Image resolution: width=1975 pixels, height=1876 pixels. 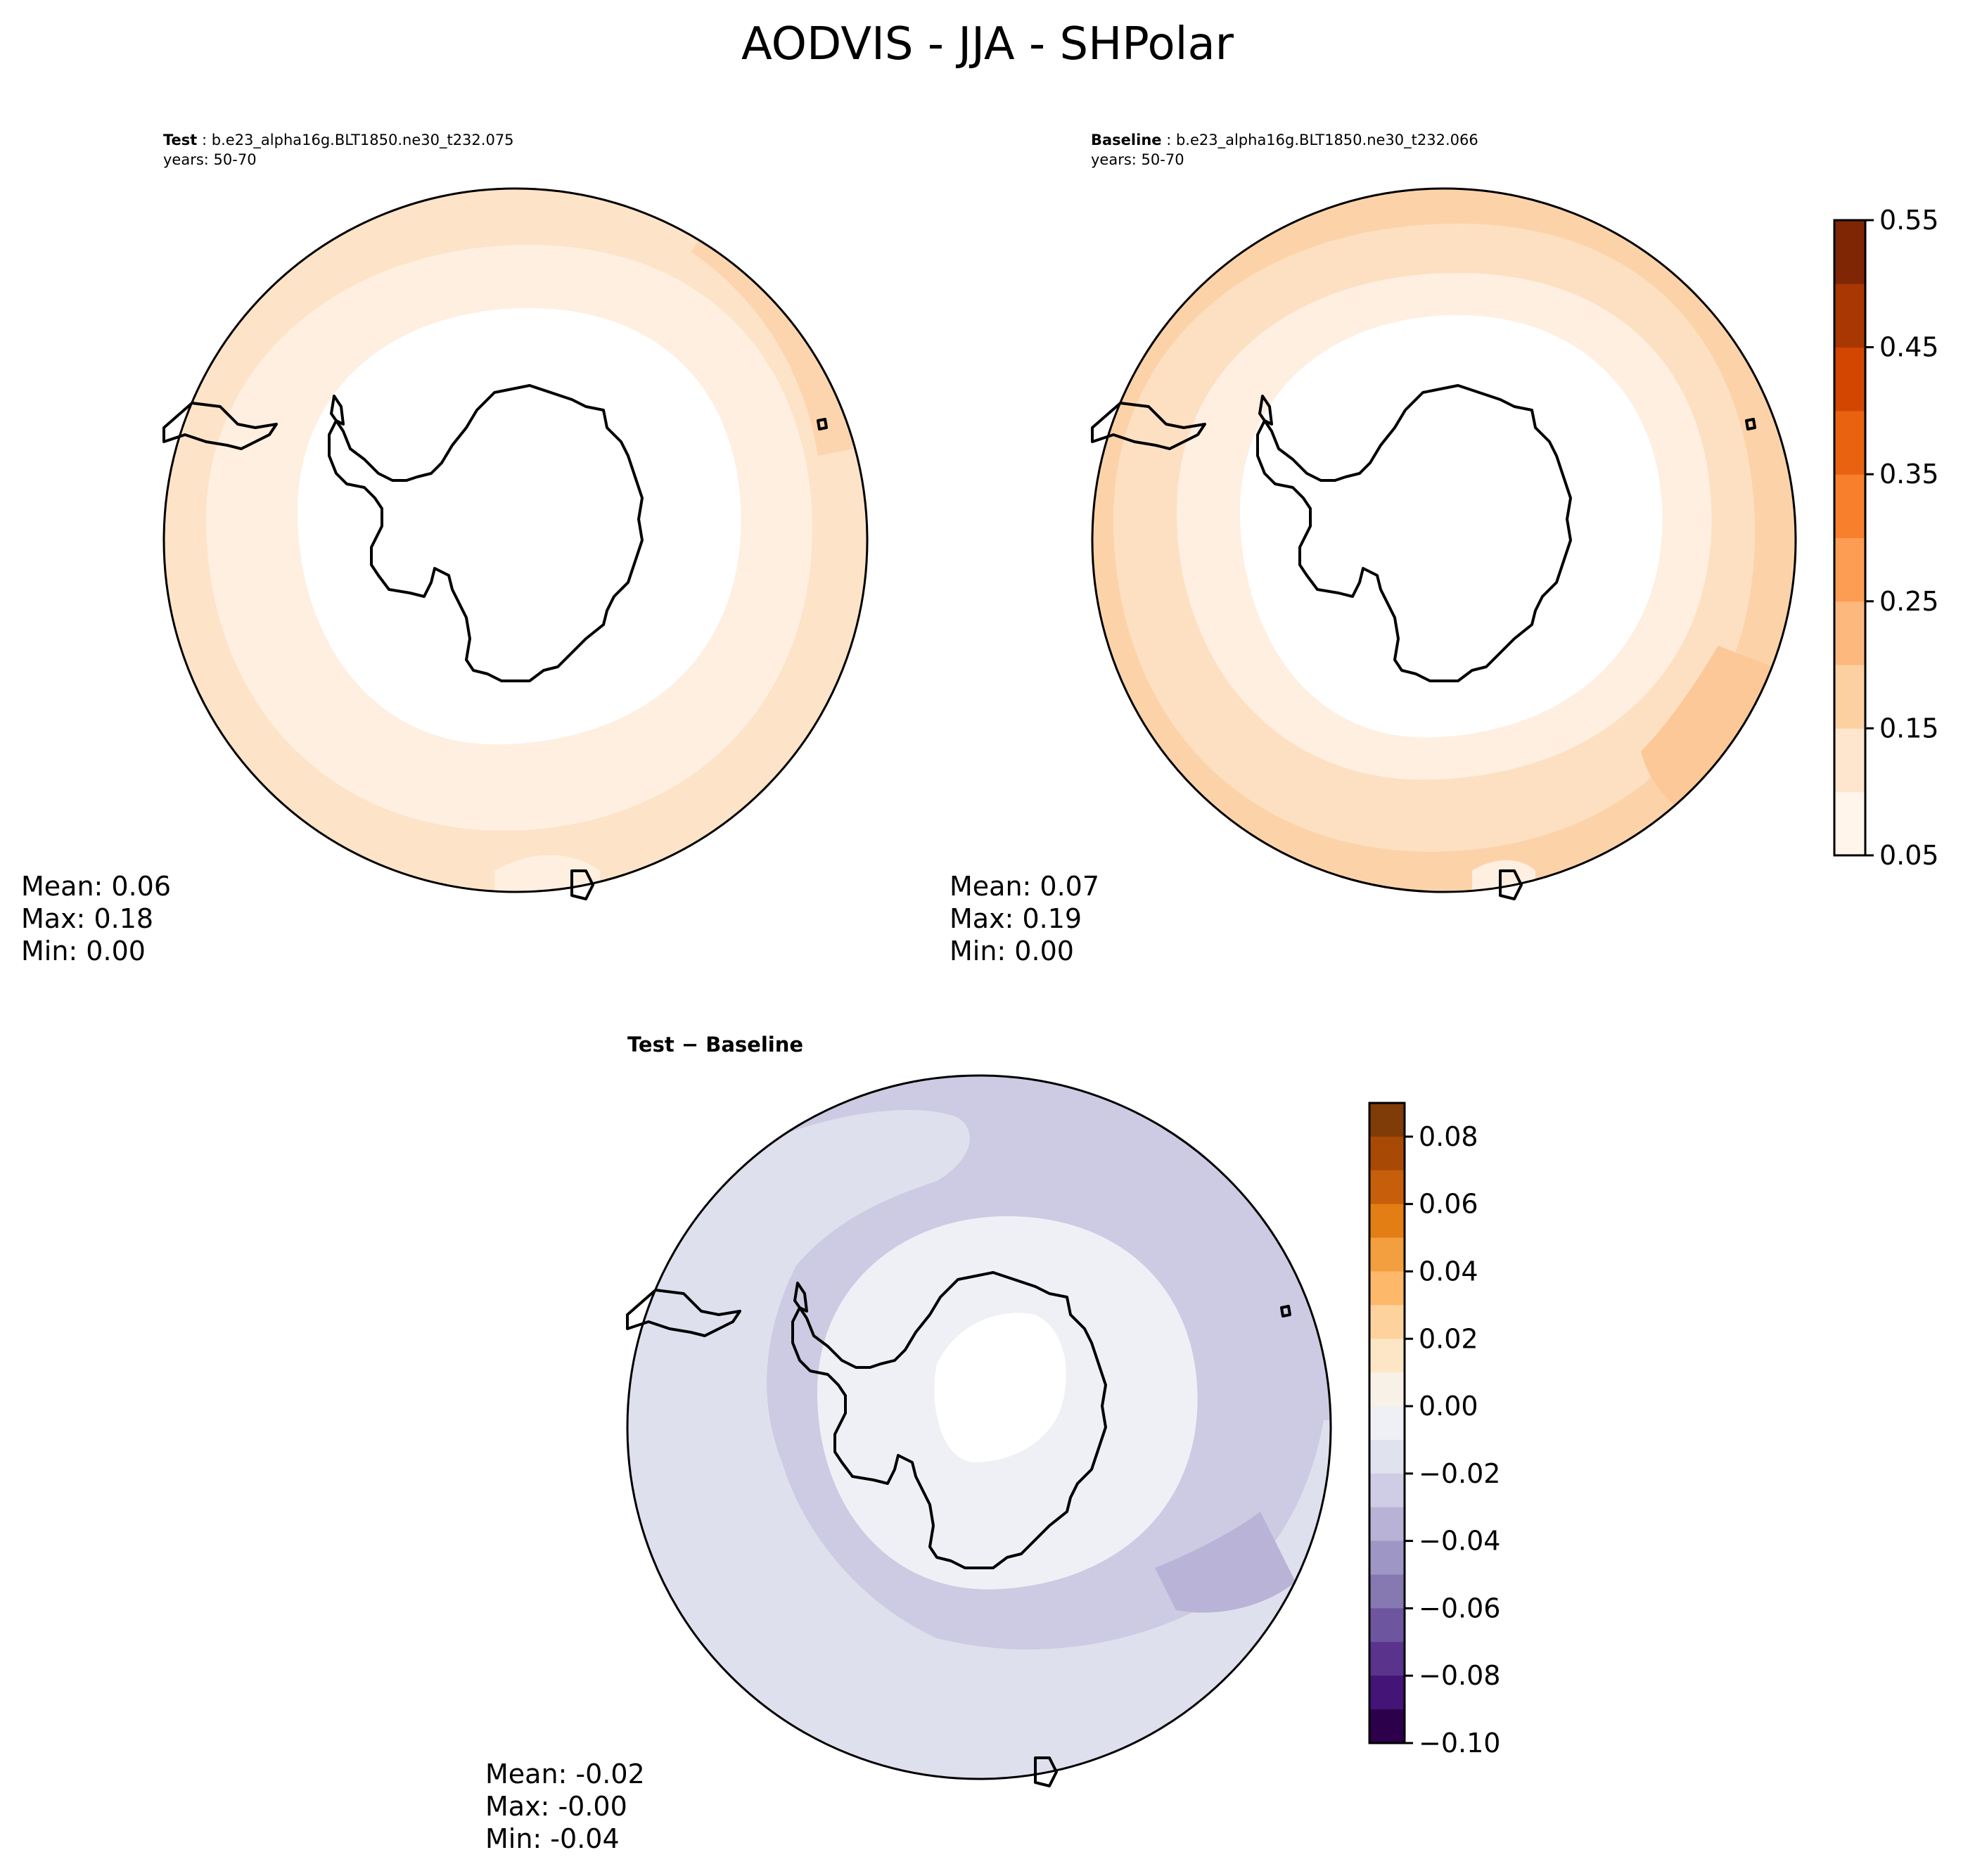 I want to click on colorbar-main: 0.05 0.15 0.25 0.35 0.45 0.55, so click(x=1886, y=538).